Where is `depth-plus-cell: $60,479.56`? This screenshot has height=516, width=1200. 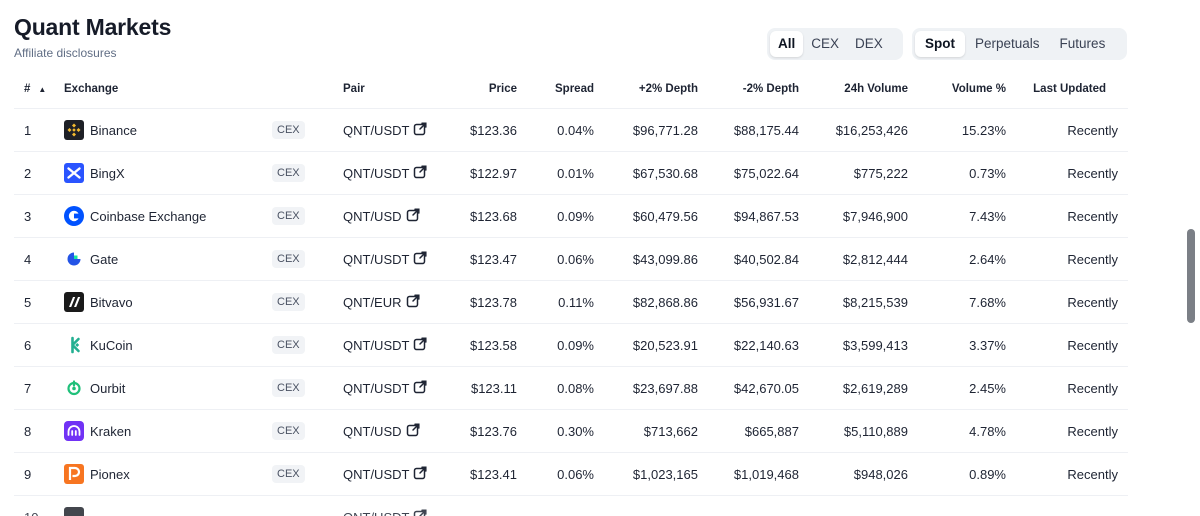
depth-plus-cell: $60,479.56 is located at coordinates (648, 216).